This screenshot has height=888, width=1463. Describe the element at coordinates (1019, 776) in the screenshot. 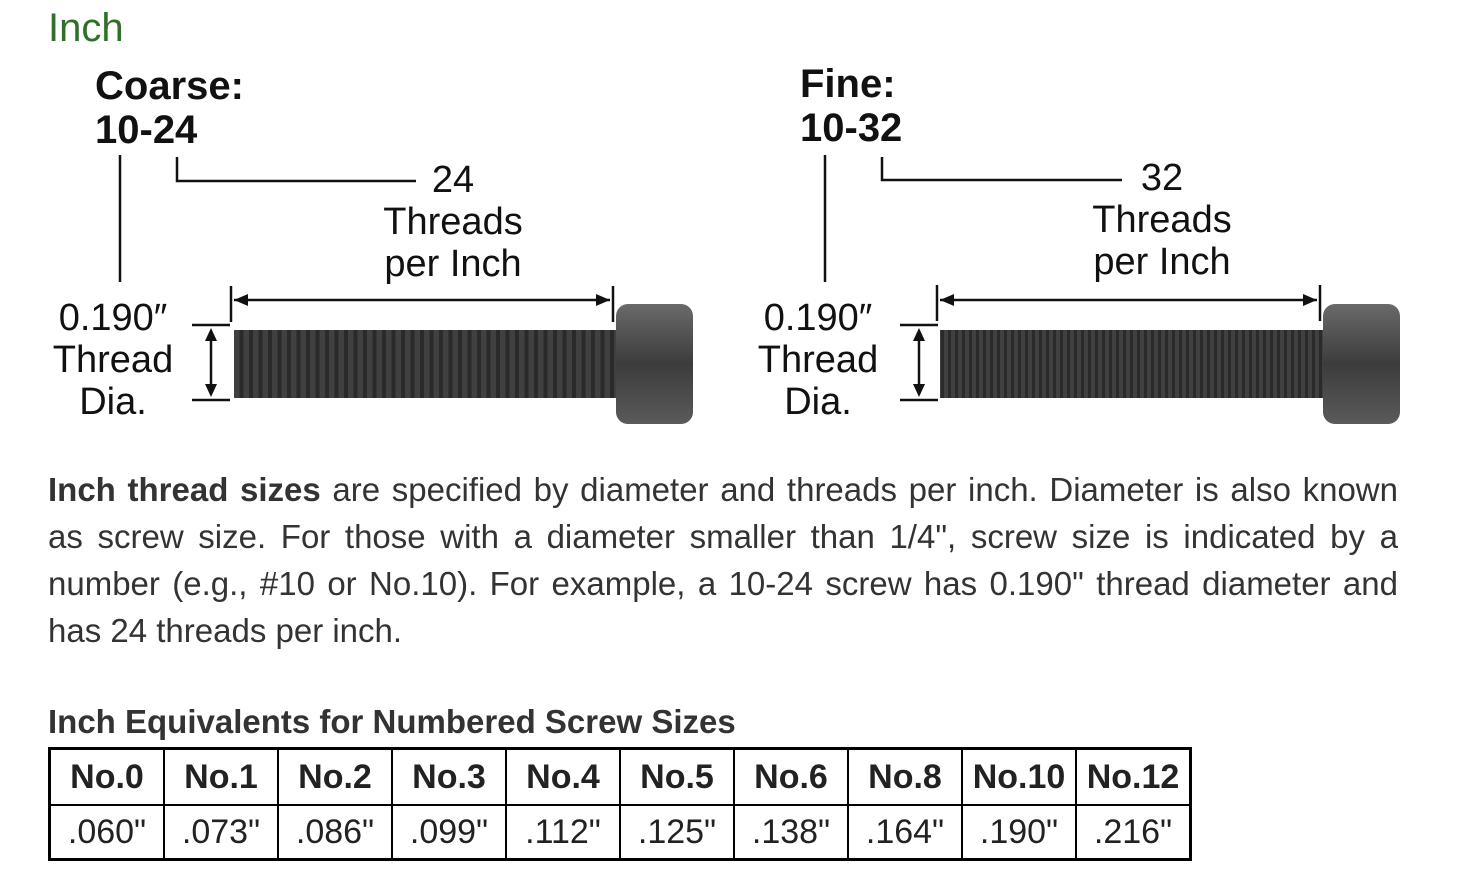

I see `header-cell: No.10` at that location.